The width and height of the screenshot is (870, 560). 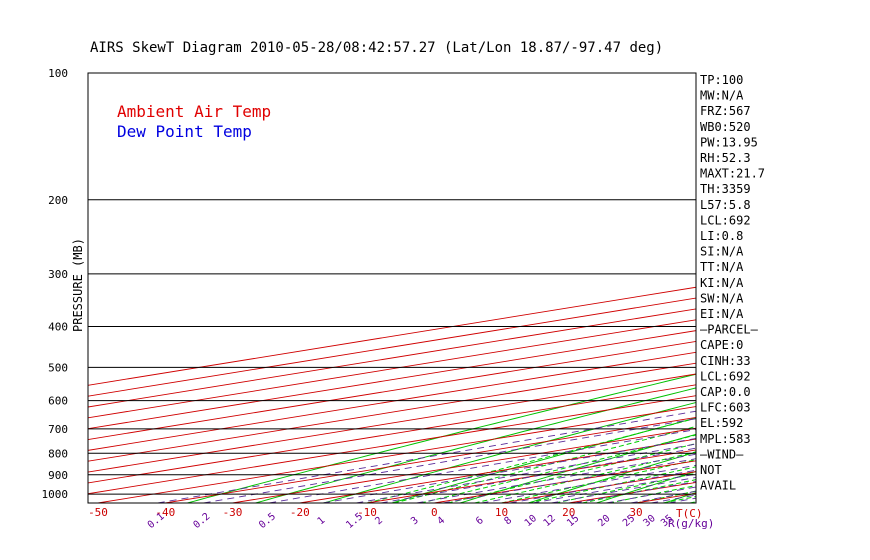 I want to click on bottom-temp-tick-label: -50, so click(x=98, y=512).